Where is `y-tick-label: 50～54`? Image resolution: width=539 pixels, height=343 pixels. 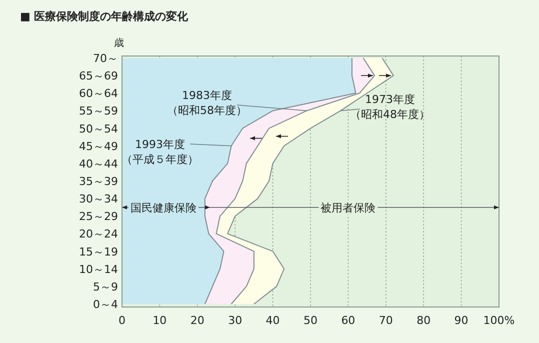 y-tick-label: 50～54 is located at coordinates (98, 129).